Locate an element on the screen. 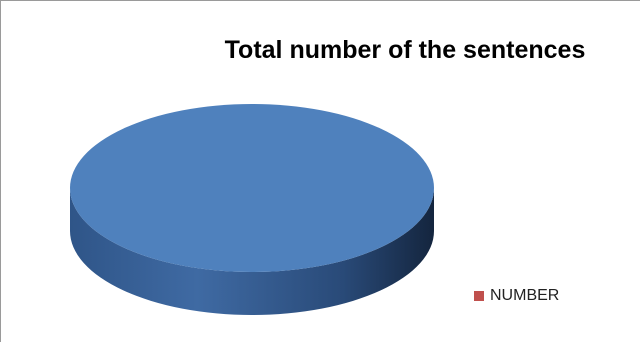  legend-swatch is located at coordinates (479, 296).